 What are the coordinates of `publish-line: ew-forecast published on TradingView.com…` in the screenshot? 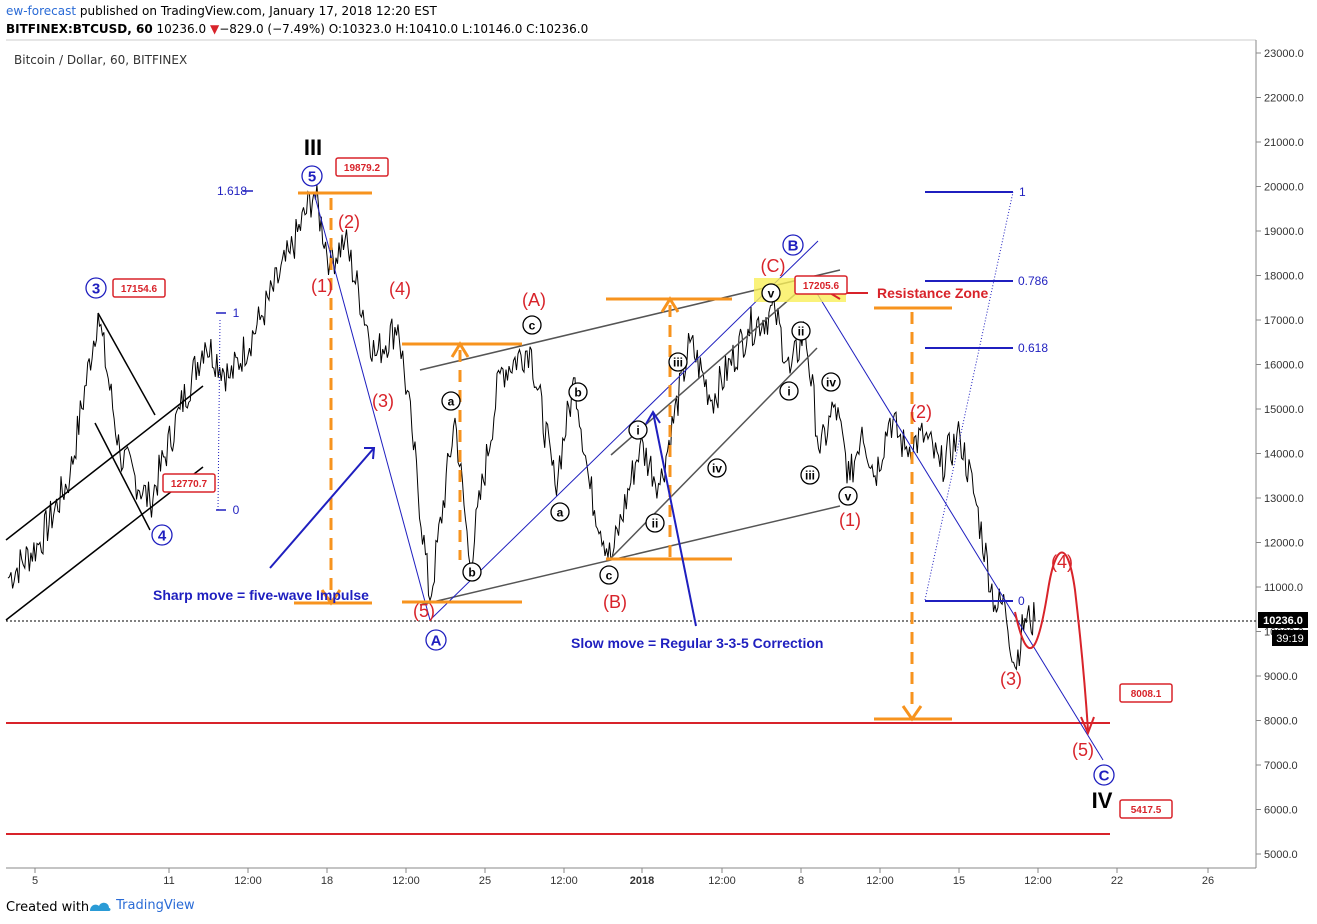 It's located at (221, 11).